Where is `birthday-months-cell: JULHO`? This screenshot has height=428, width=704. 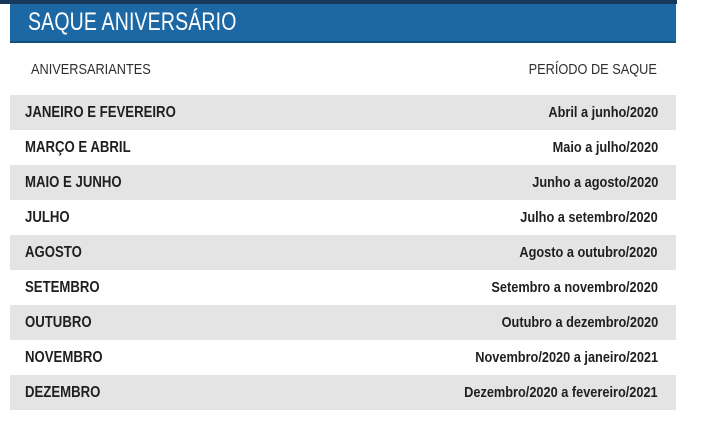
birthday-months-cell: JULHO is located at coordinates (47, 217).